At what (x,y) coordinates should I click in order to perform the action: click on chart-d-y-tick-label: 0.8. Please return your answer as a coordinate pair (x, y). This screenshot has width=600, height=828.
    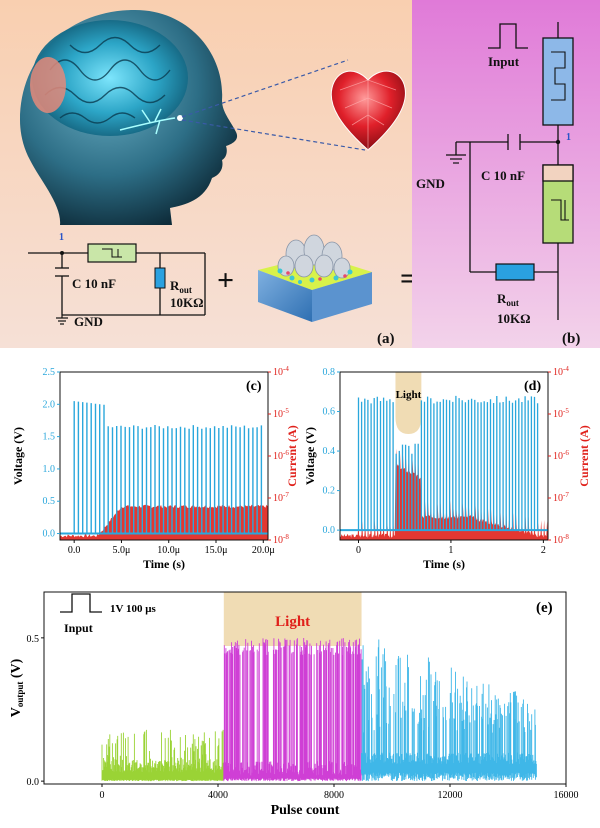
    Looking at the image, I should click on (329, 372).